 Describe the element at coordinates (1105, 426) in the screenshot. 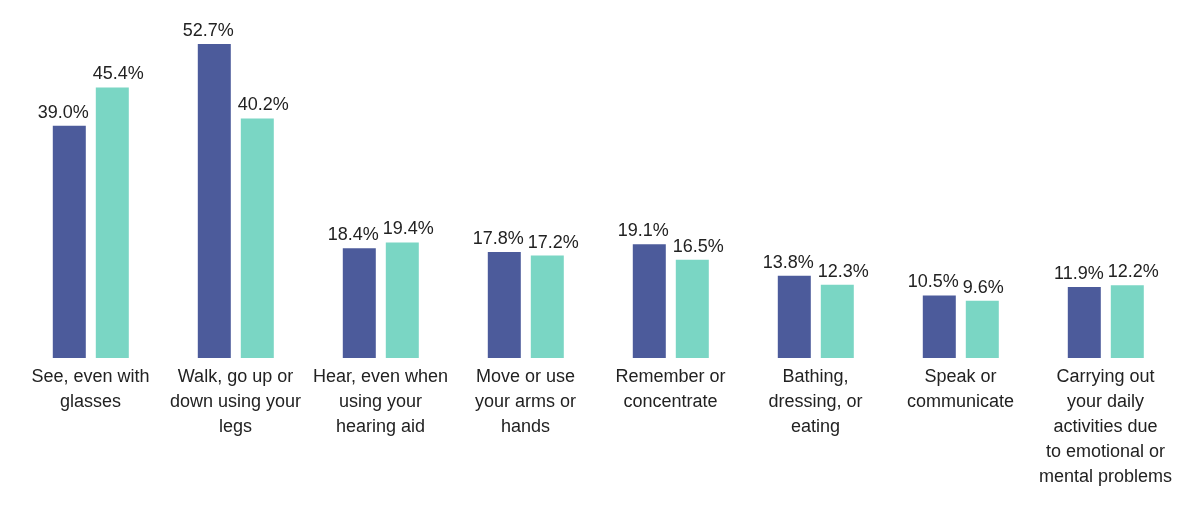

I see `x-tick-label: Carrying out your daily activities due to emotional or mental problems` at that location.